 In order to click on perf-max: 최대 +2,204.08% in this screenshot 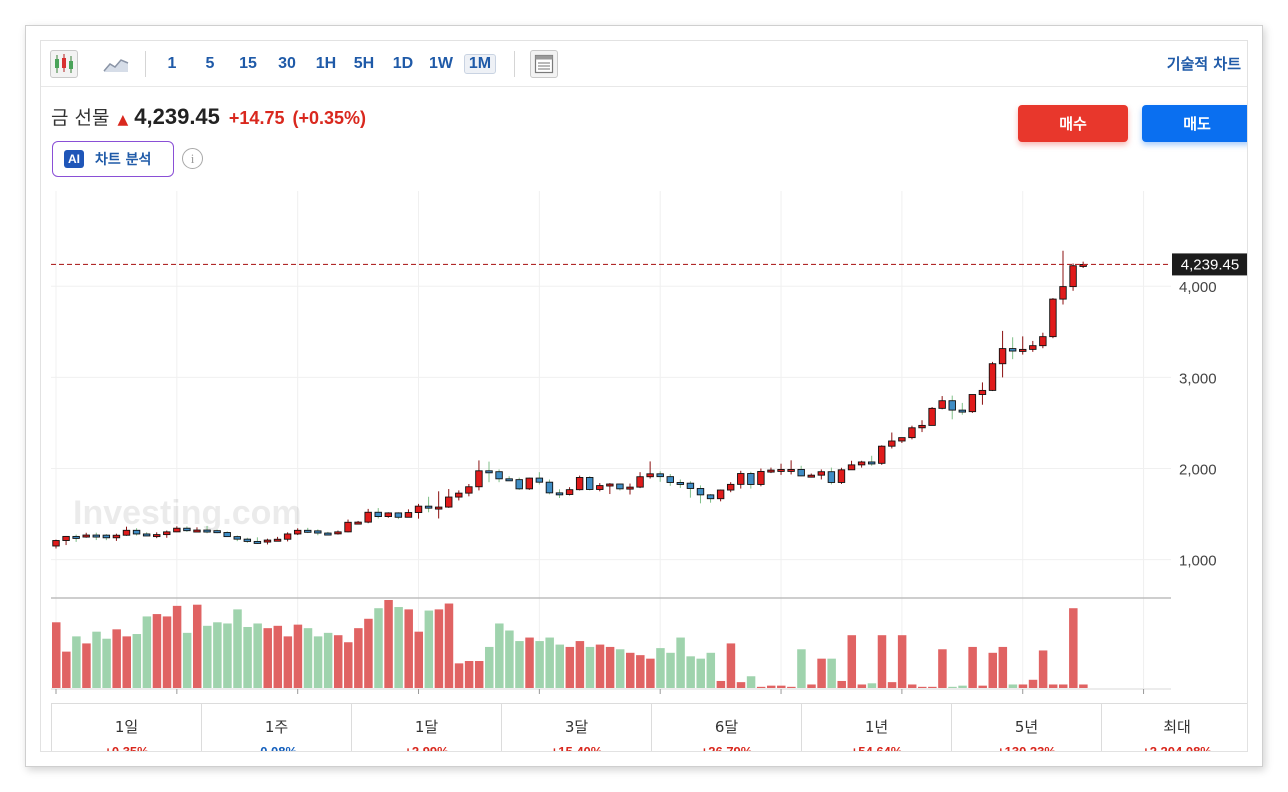, I will do `click(1174, 728)`.